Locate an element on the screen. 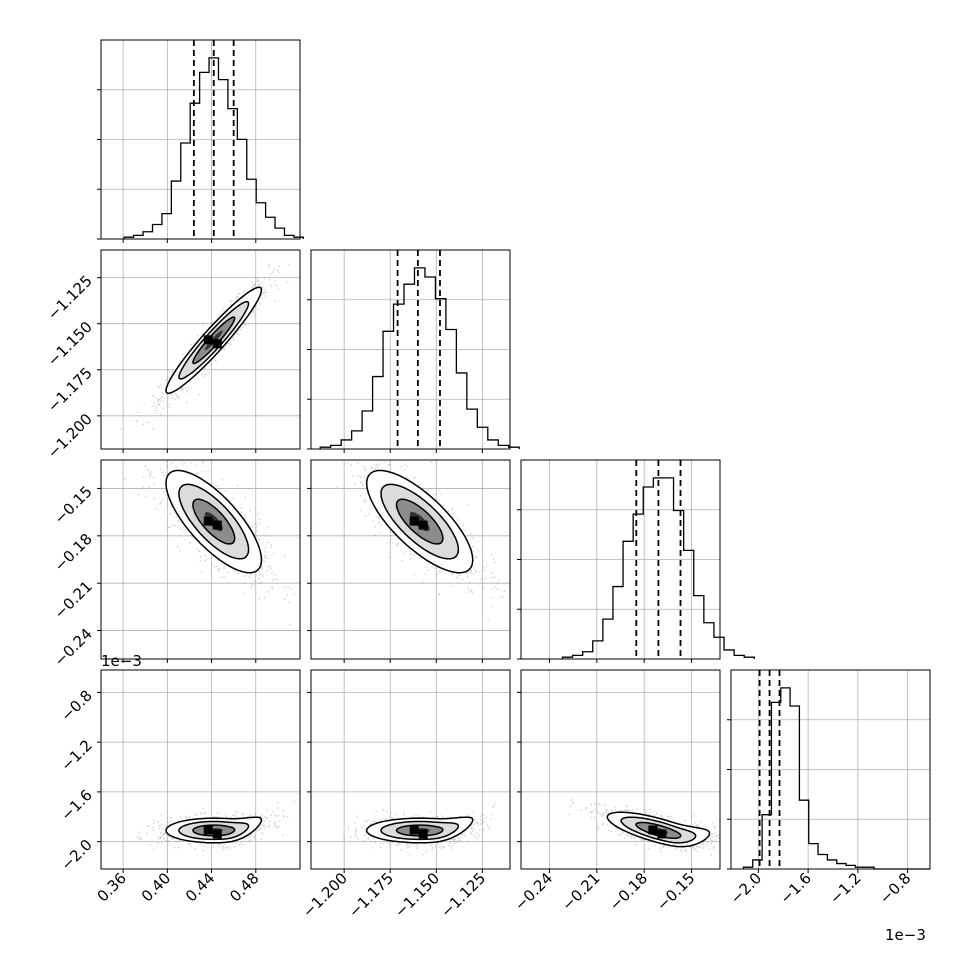  pair-p1-p2-frame is located at coordinates (410, 559).